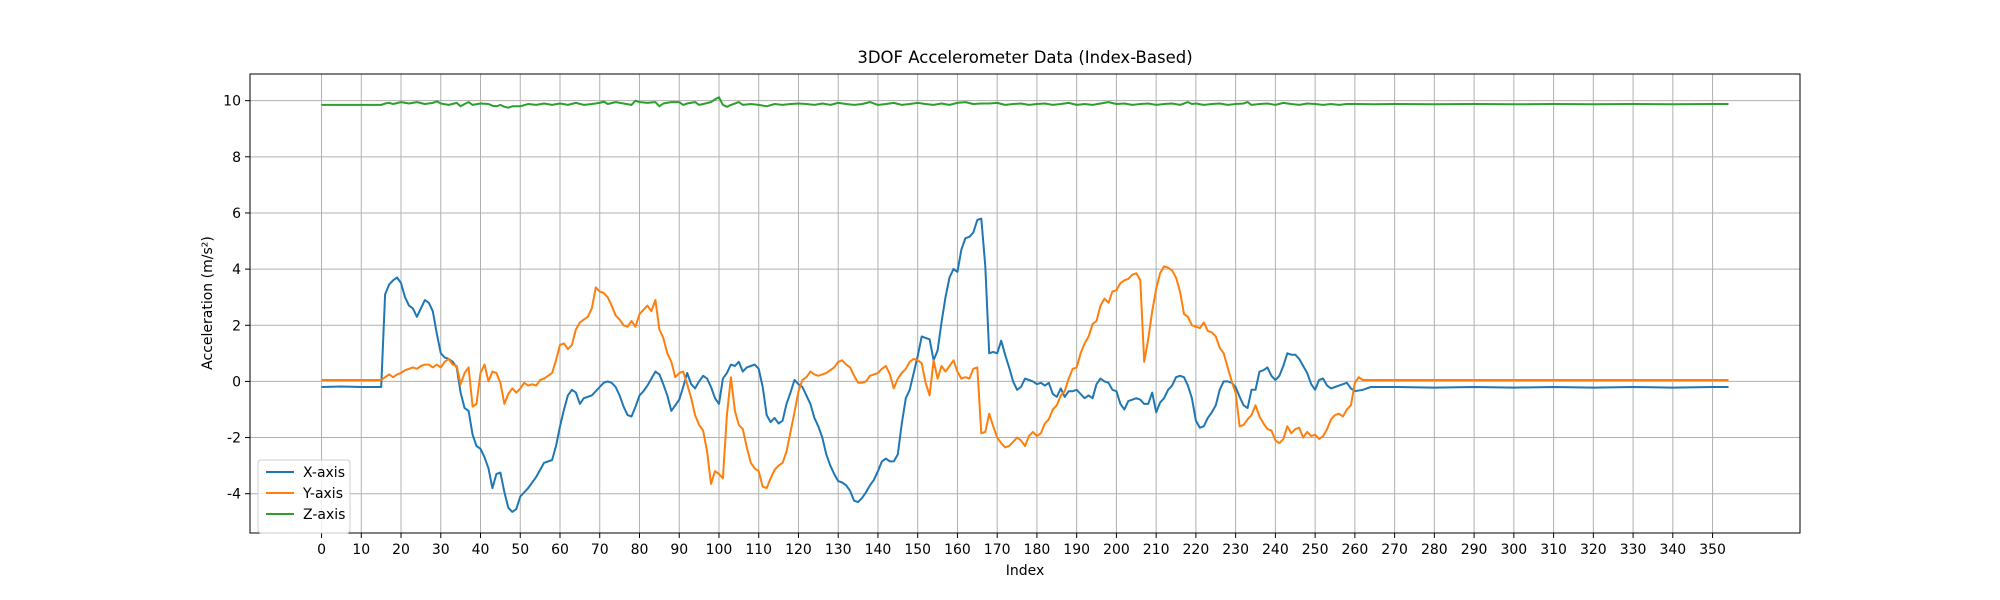 The height and width of the screenshot is (600, 2000). Describe the element at coordinates (1633, 550) in the screenshot. I see `x-tick-label: 330` at that location.